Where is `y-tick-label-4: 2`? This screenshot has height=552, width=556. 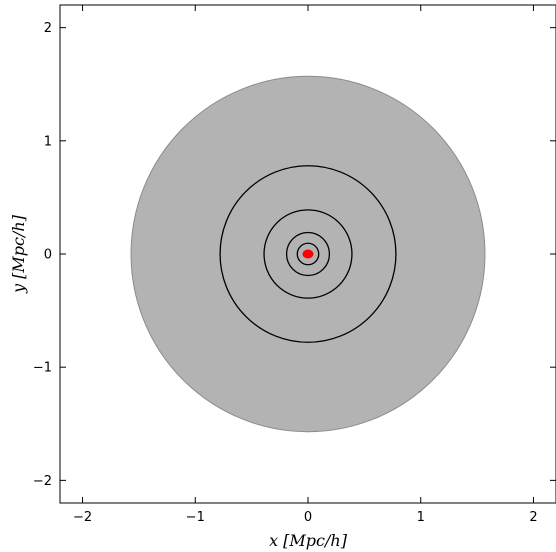
y-tick-label-4: 2 is located at coordinates (48, 28).